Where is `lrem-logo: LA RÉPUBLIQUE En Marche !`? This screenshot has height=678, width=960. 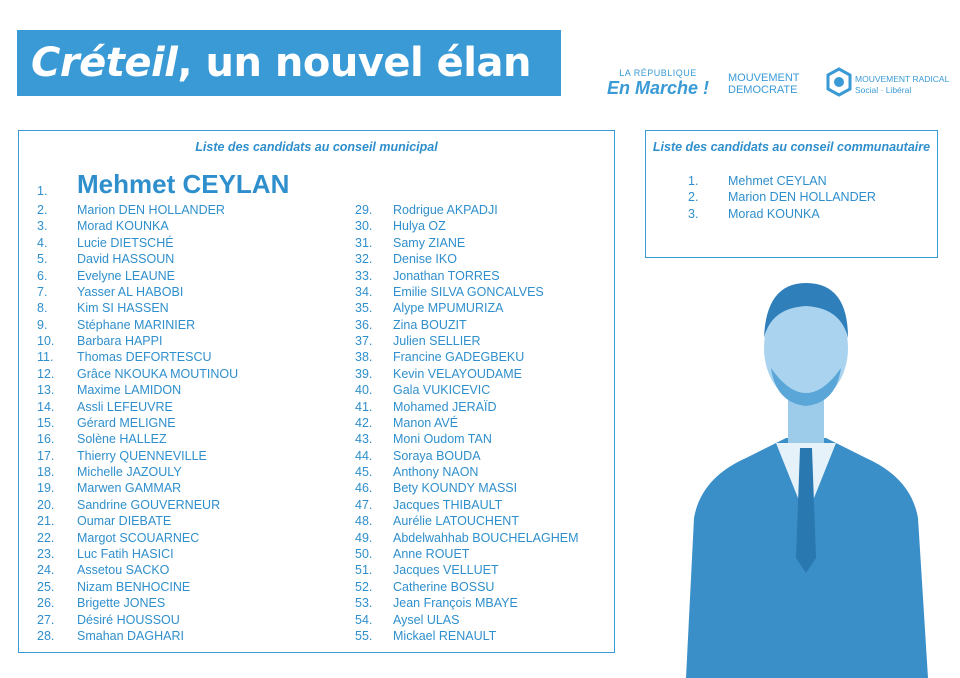
lrem-logo: LA RÉPUBLIQUE En Marche ! is located at coordinates (658, 83).